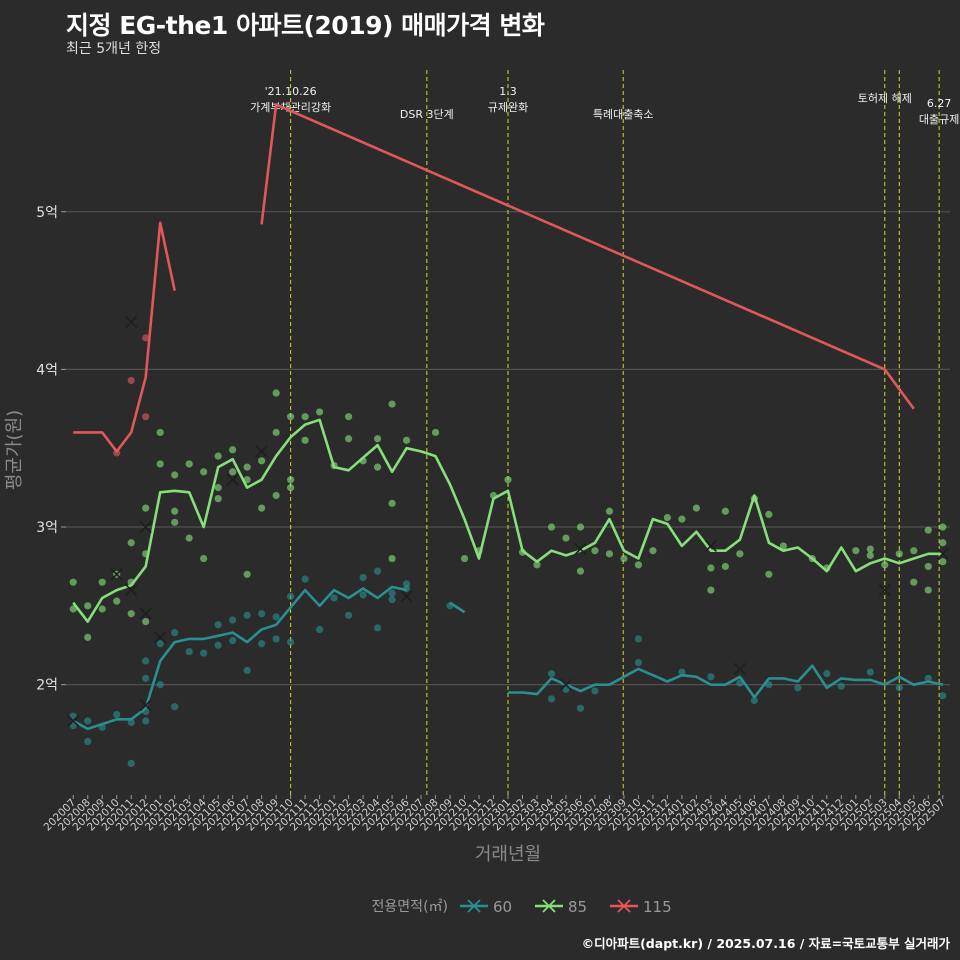 This screenshot has height=960, width=960. What do you see at coordinates (577, 907) in the screenshot?
I see `legend-label-85: 85` at bounding box center [577, 907].